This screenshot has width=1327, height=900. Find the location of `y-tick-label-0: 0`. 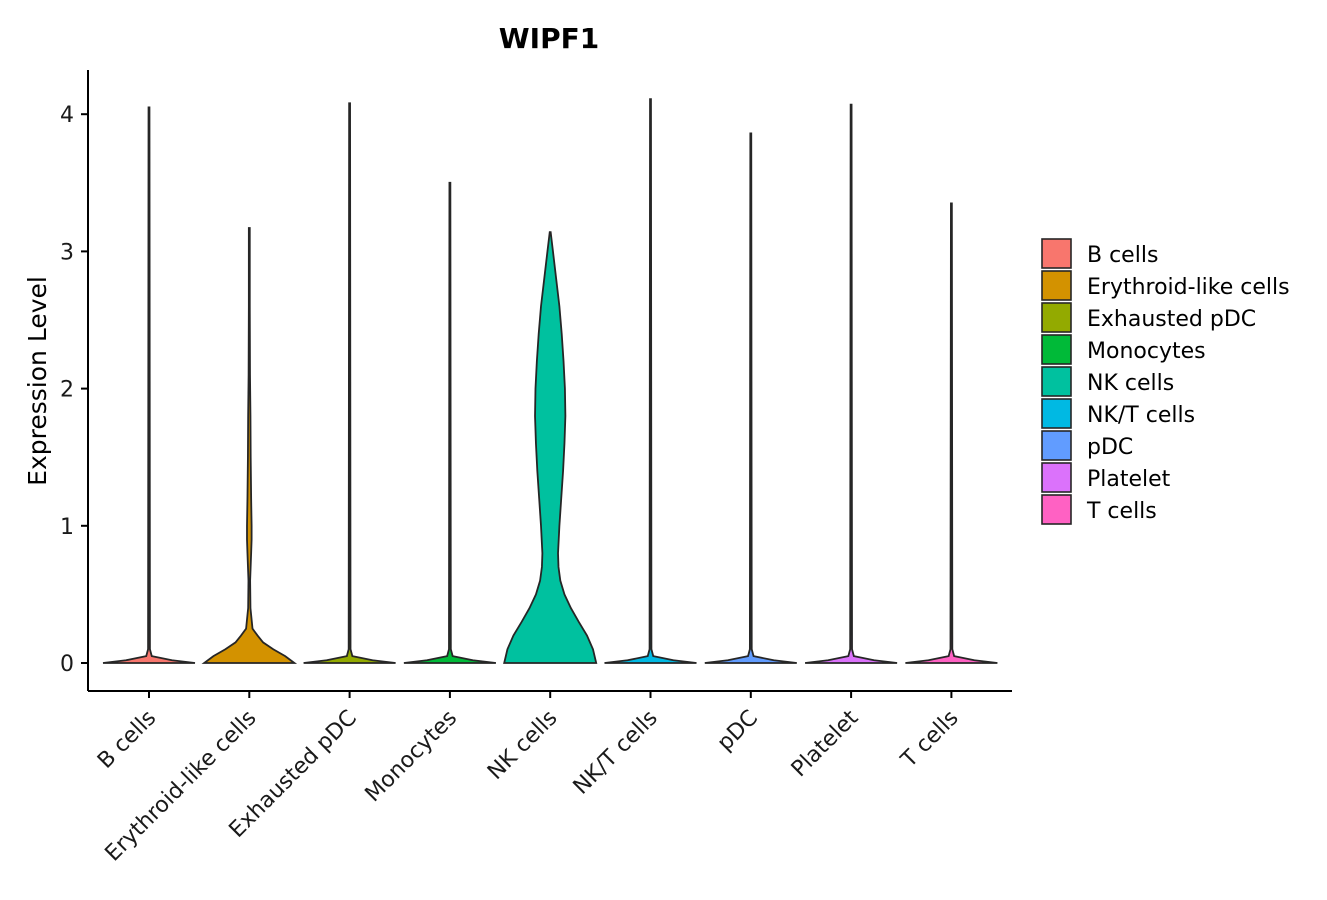

y-tick-label-0: 0 is located at coordinates (67, 664).